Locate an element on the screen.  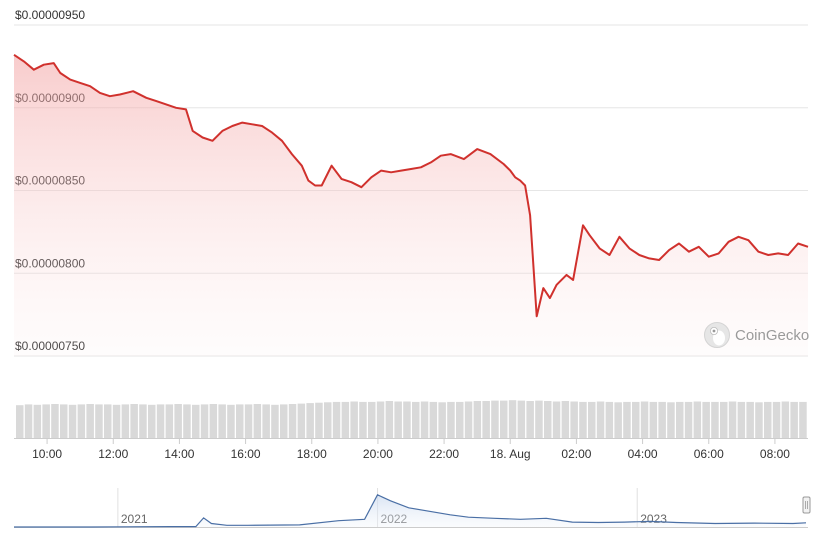
navigator: 202120222023 is located at coordinates (412, 508).